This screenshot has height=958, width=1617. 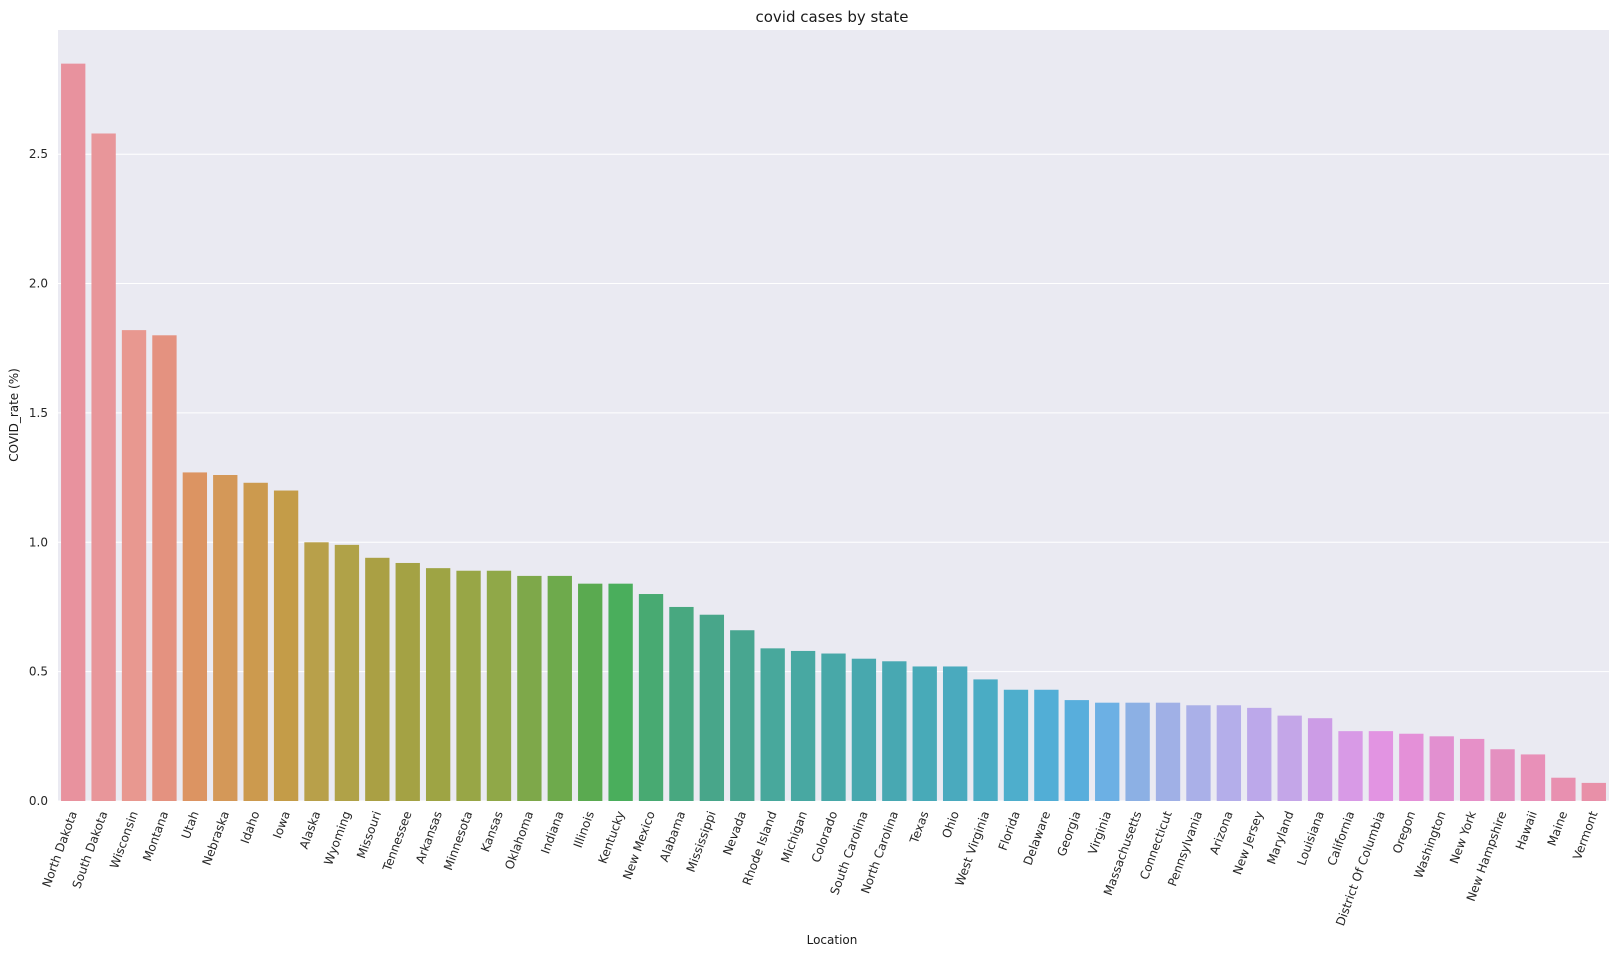 What do you see at coordinates (1526, 830) in the screenshot?
I see `x-tick-label: Hawaii` at bounding box center [1526, 830].